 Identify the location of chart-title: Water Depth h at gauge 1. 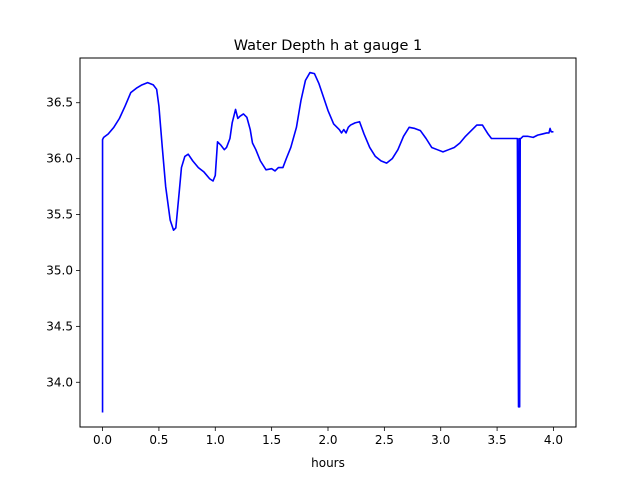
(328, 46).